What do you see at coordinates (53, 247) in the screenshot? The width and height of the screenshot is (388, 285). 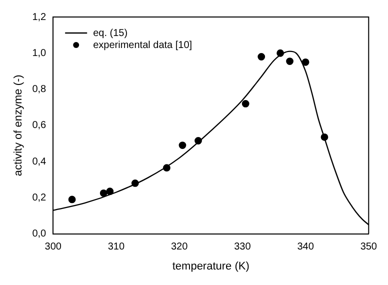 I see `x-tick-label: 300` at bounding box center [53, 247].